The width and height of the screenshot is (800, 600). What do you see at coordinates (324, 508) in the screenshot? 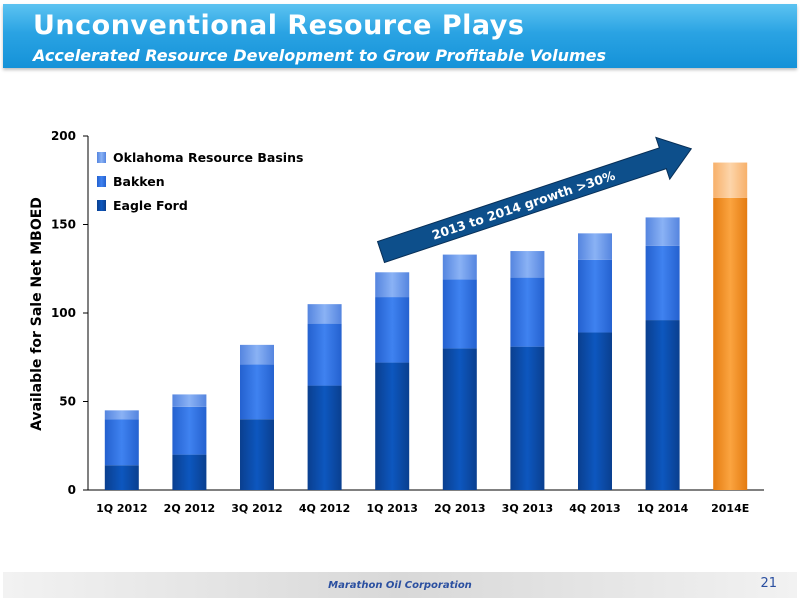
I see `x-tick-label: 4Q 2012` at bounding box center [324, 508].